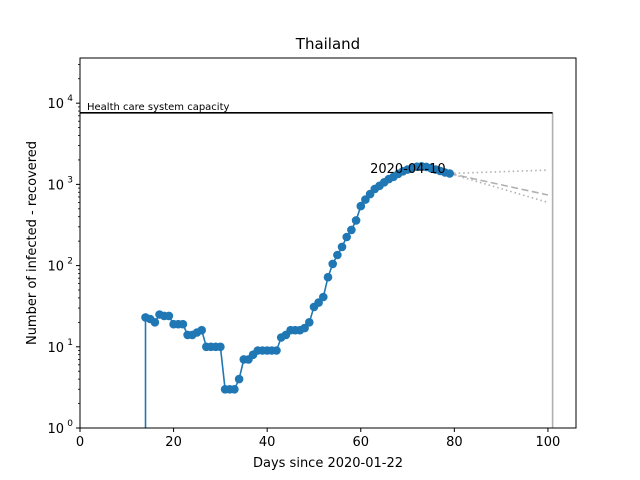 This screenshot has width=640, height=480. I want to click on y-tick-exponent: 0, so click(70, 424).